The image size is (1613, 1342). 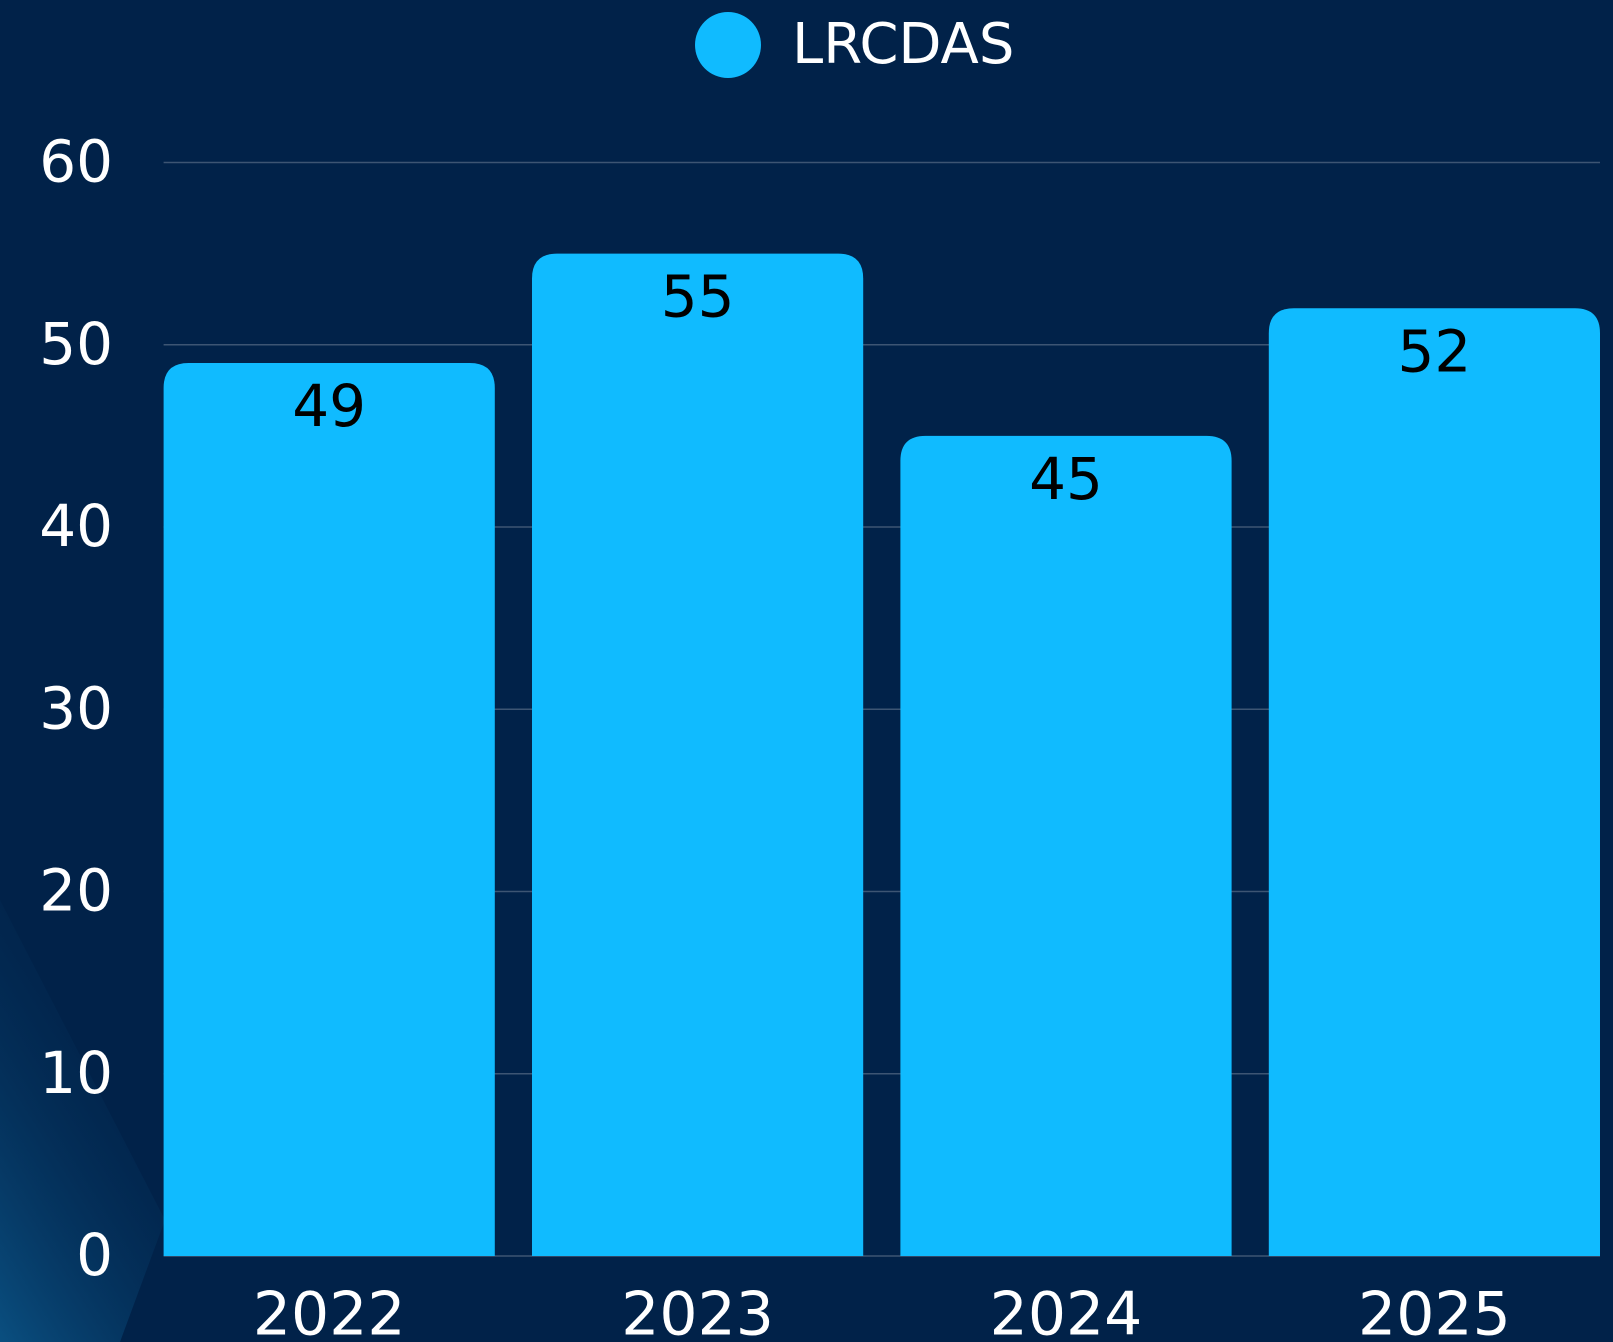 I want to click on y-tick-label: 30, so click(x=76, y=708).